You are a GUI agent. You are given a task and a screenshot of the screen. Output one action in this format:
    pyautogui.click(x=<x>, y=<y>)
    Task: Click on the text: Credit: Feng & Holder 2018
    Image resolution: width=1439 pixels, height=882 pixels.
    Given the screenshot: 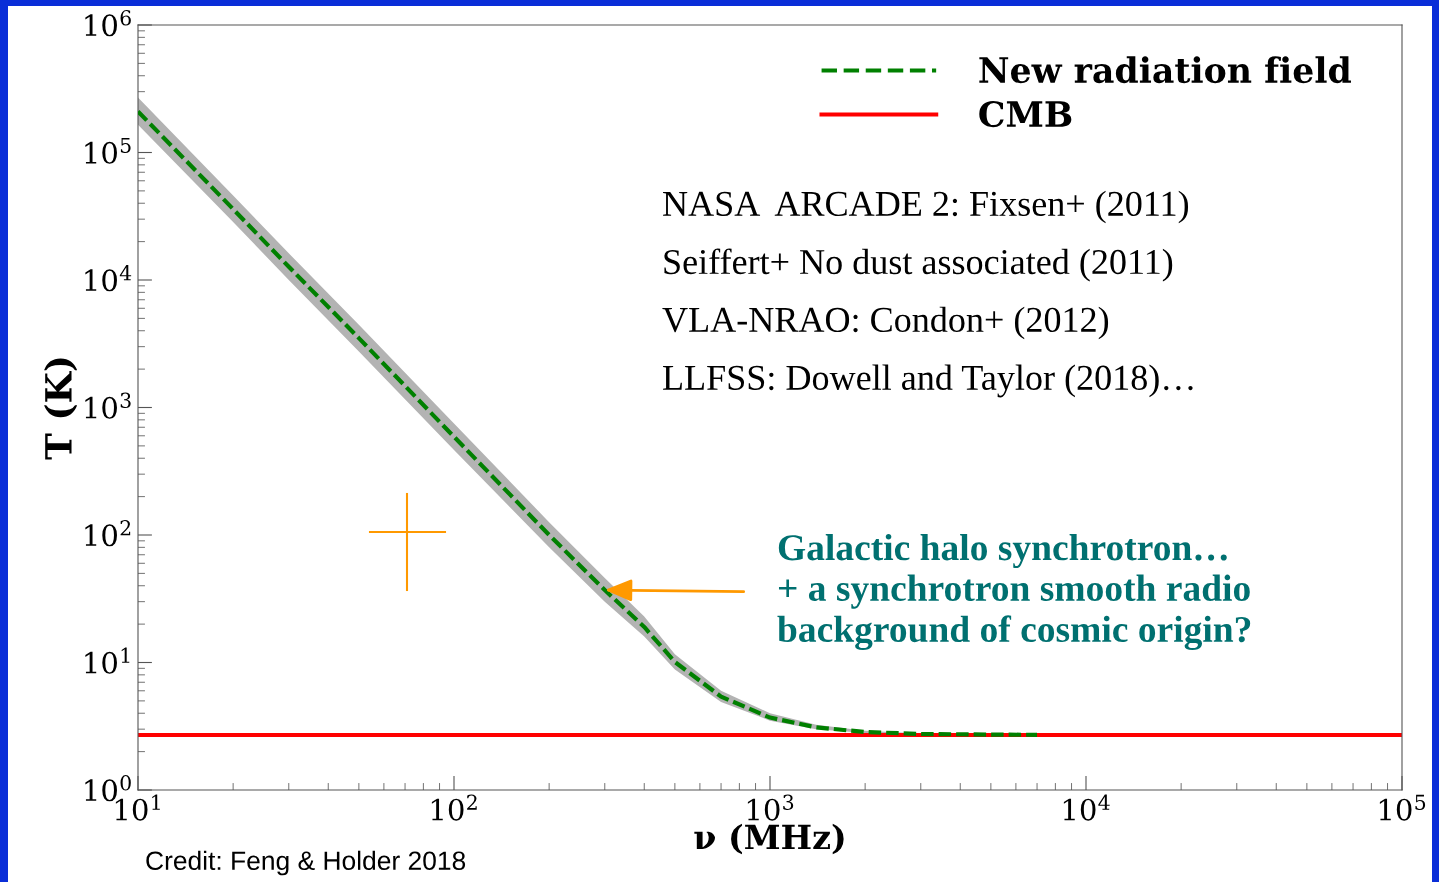 What is the action you would take?
    pyautogui.click(x=306, y=863)
    